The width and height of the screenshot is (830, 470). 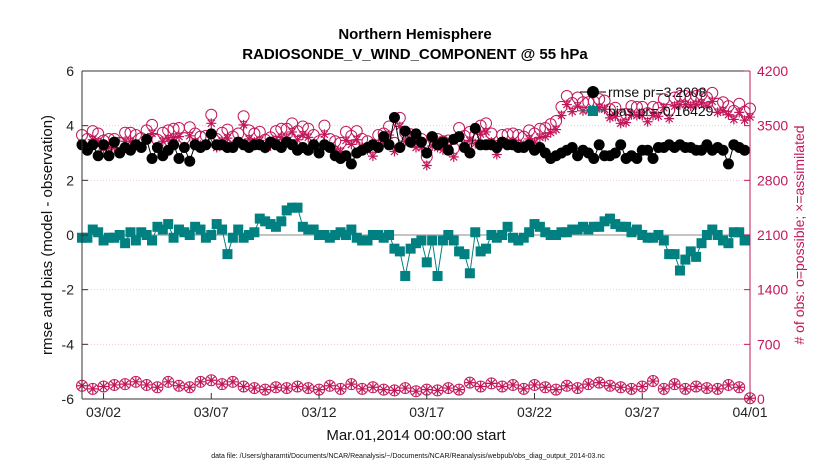 I want to click on x-tick-label: 03/17, so click(x=426, y=412).